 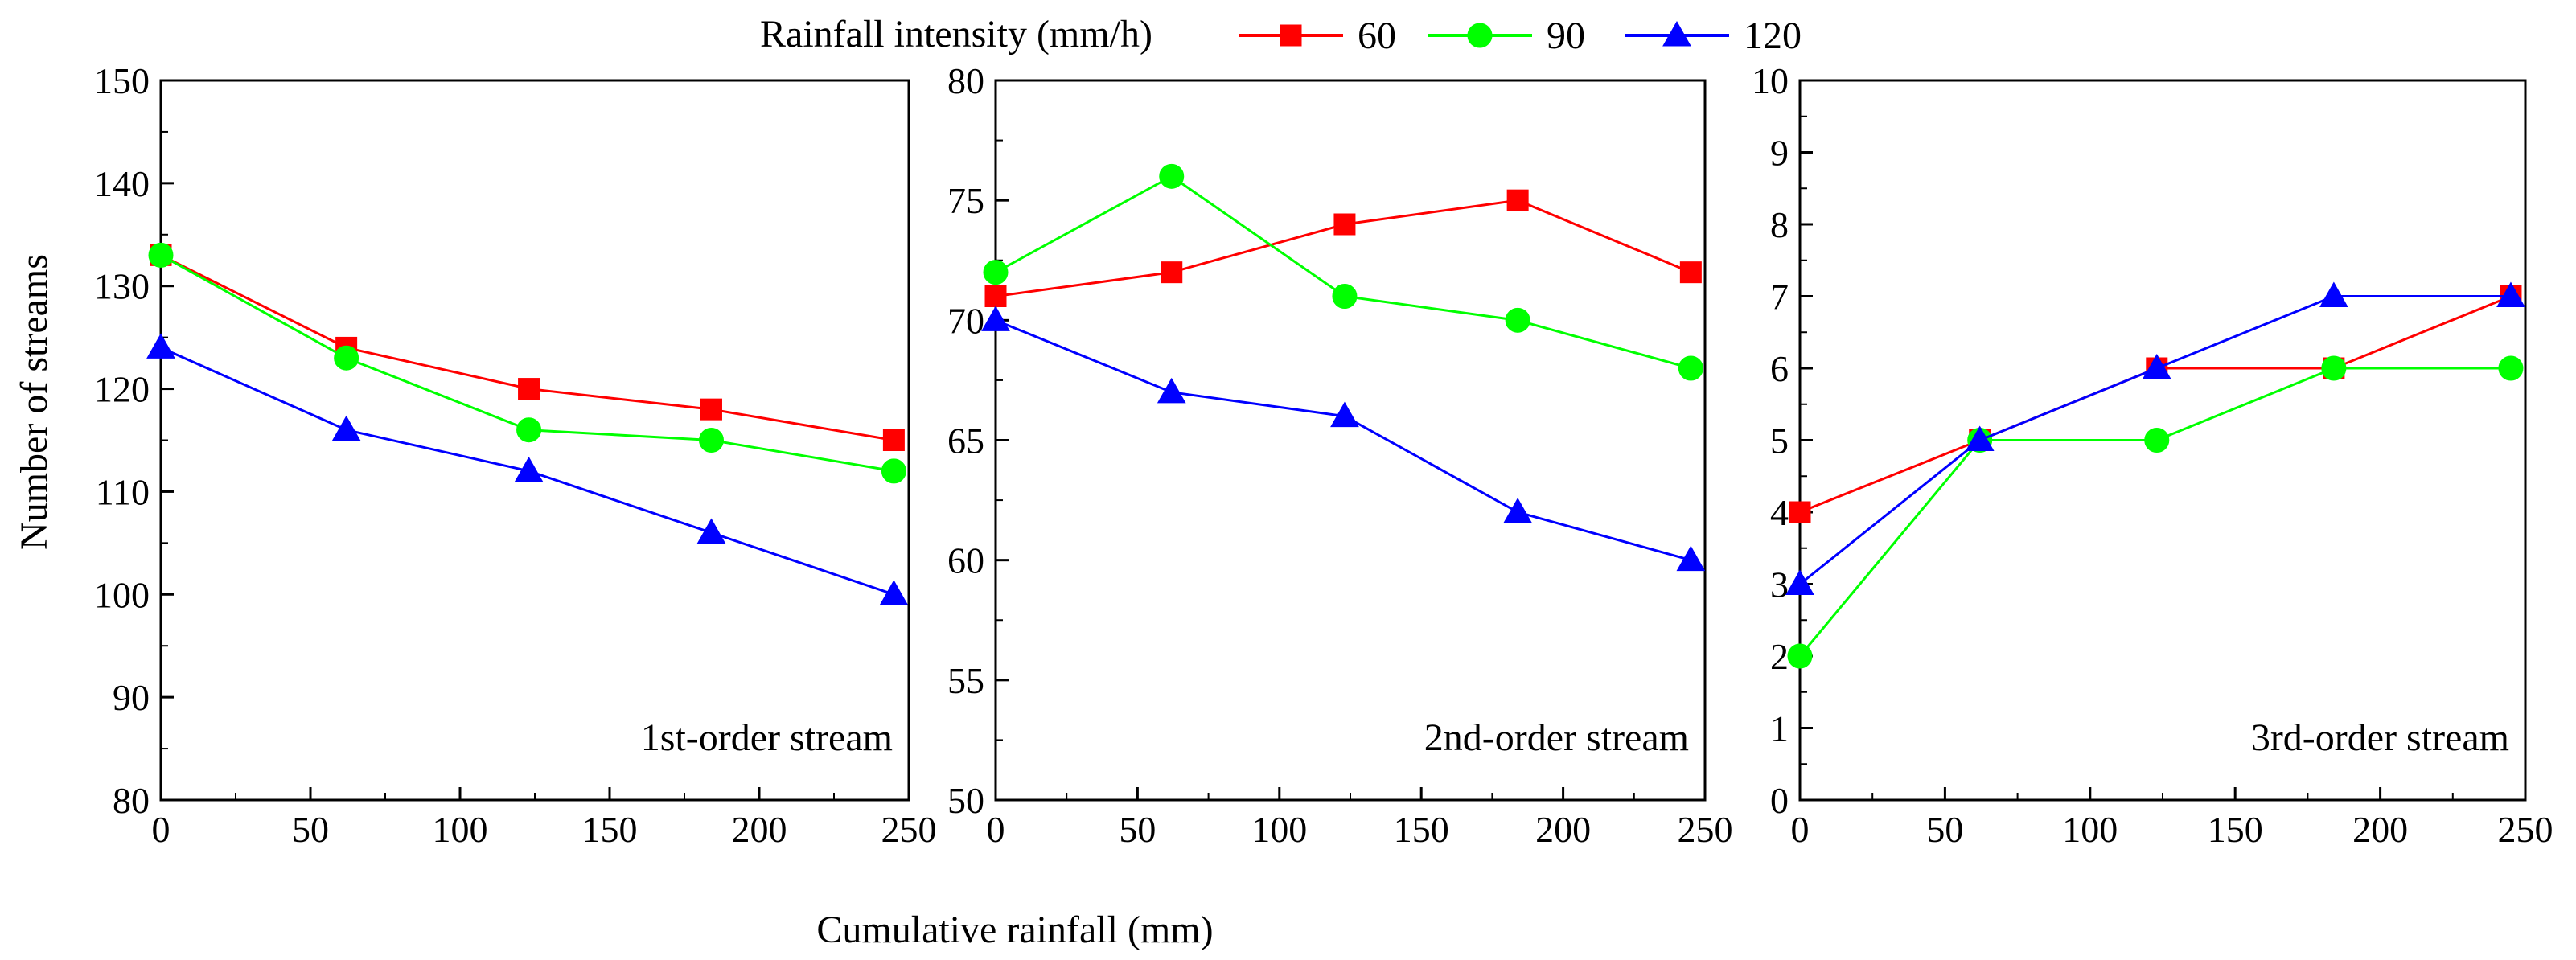 What do you see at coordinates (1779, 224) in the screenshot?
I see `y-tick-label: 8` at bounding box center [1779, 224].